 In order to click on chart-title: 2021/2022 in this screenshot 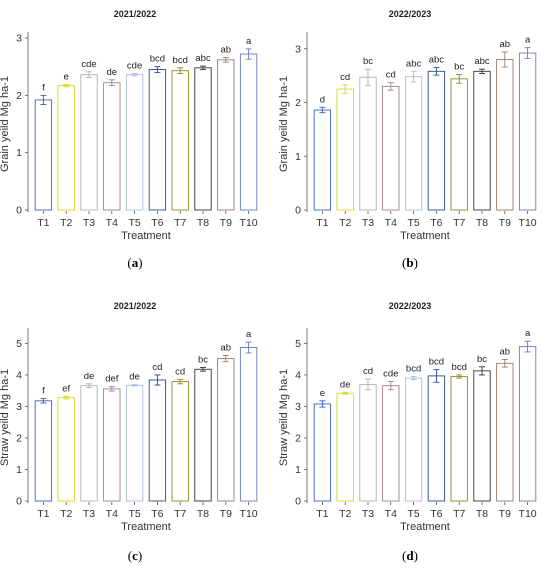, I will do `click(135, 306)`.